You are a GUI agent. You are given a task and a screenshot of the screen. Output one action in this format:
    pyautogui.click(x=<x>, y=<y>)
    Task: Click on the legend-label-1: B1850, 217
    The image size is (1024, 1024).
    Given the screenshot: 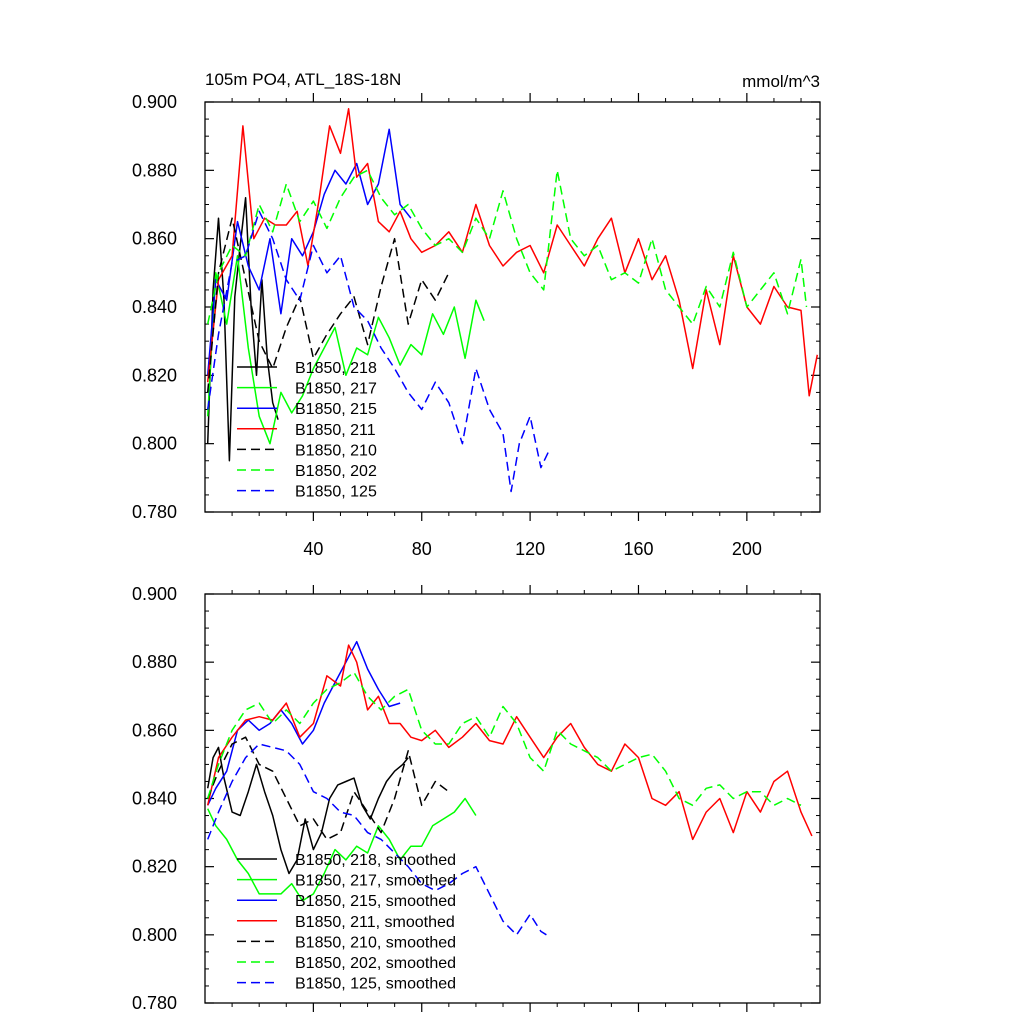 What is the action you would take?
    pyautogui.click(x=336, y=389)
    